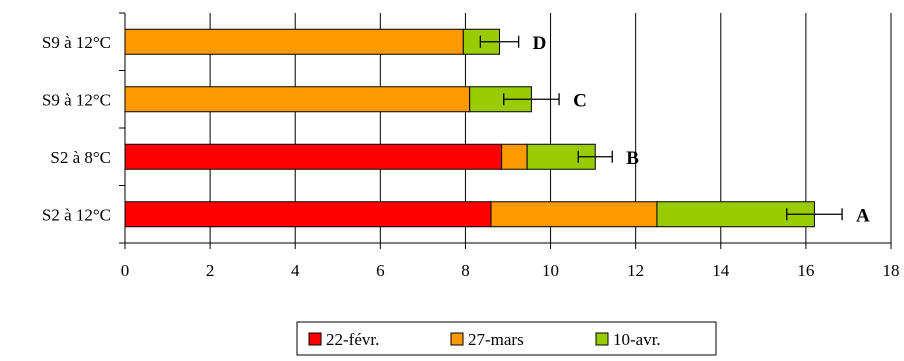 The height and width of the screenshot is (361, 904). Describe the element at coordinates (295, 270) in the screenshot. I see `x-tick-label: 4` at that location.